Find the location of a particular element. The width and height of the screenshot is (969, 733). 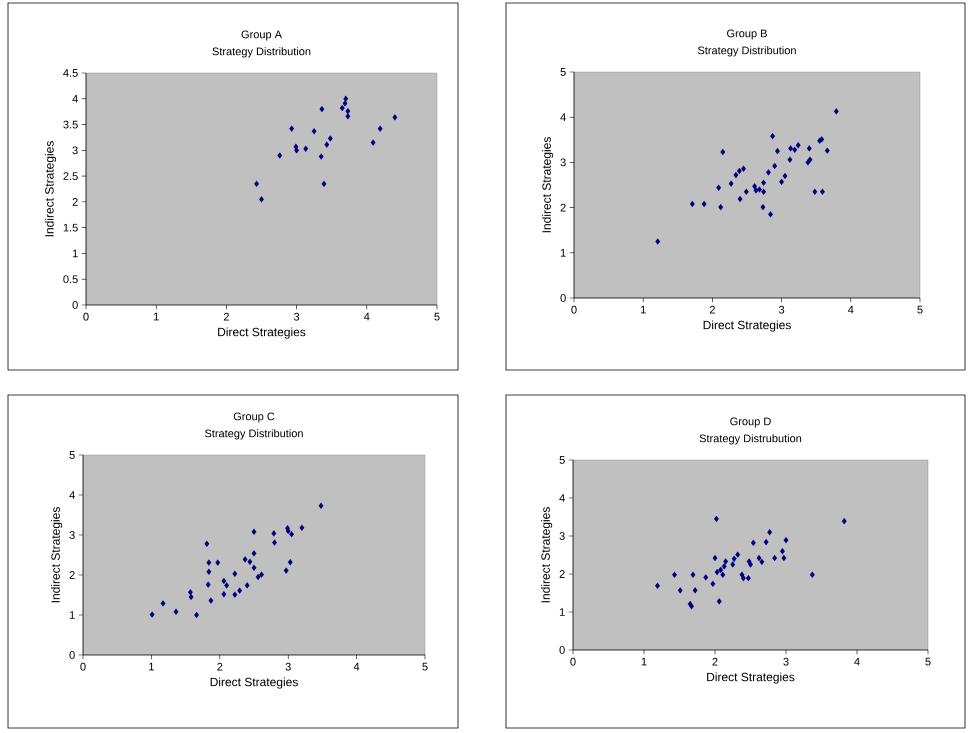

y-tick-label: 1 is located at coordinates (72, 615).